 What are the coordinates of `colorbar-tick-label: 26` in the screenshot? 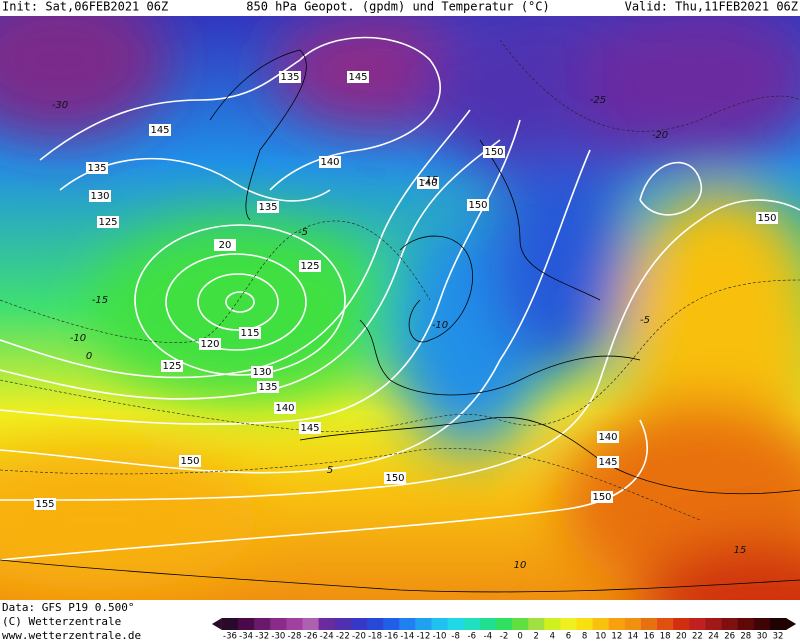 It's located at (729, 637).